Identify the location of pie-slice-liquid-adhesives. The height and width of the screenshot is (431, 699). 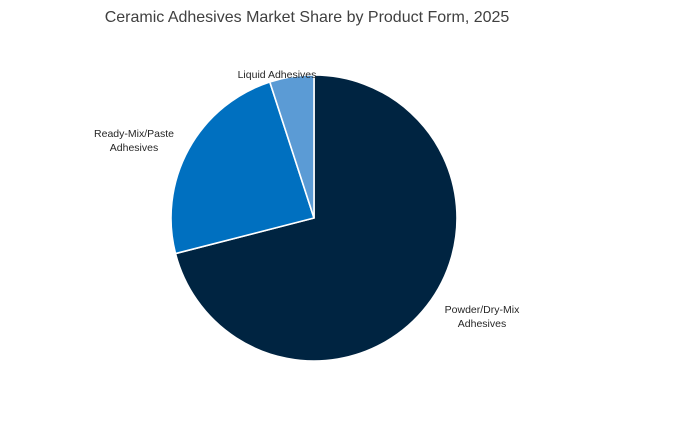
(292, 146).